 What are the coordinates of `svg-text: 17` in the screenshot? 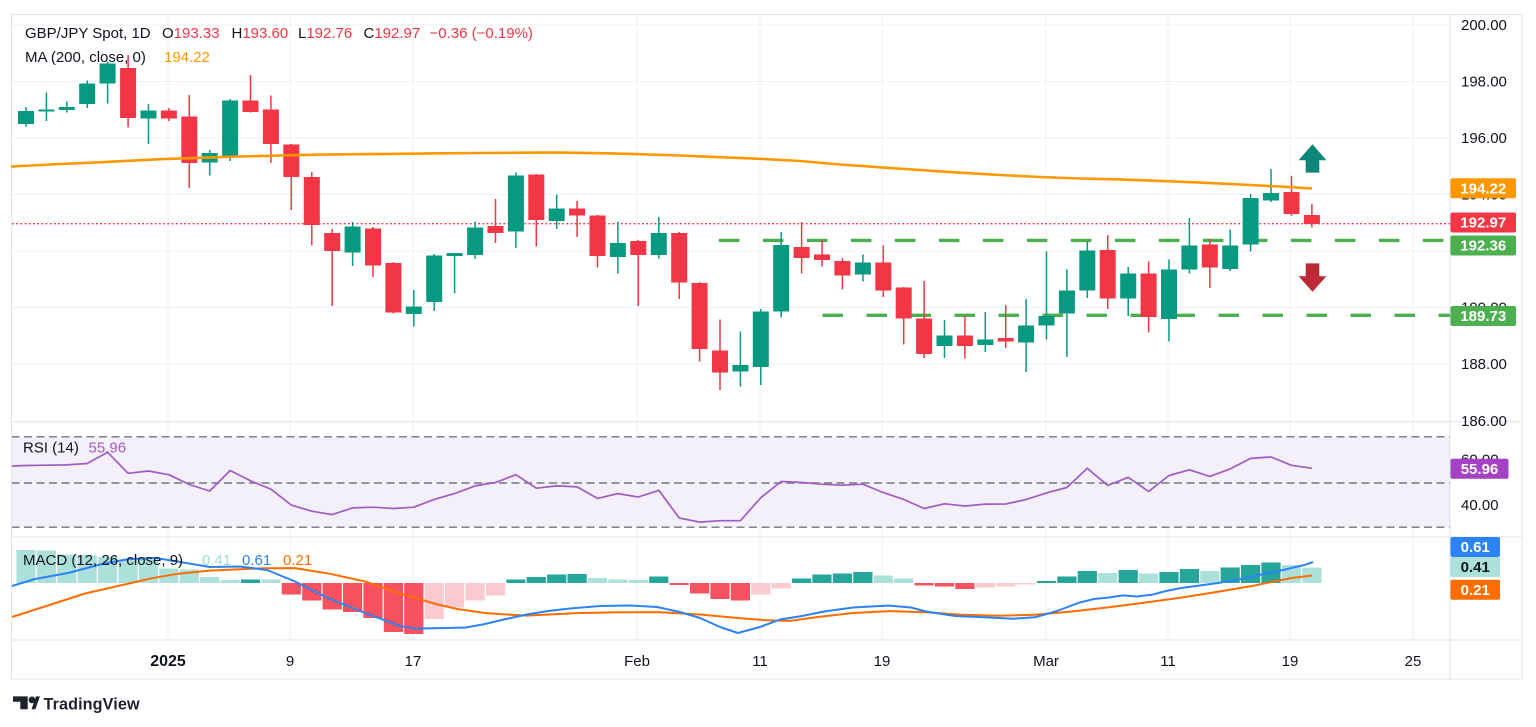 It's located at (413, 661).